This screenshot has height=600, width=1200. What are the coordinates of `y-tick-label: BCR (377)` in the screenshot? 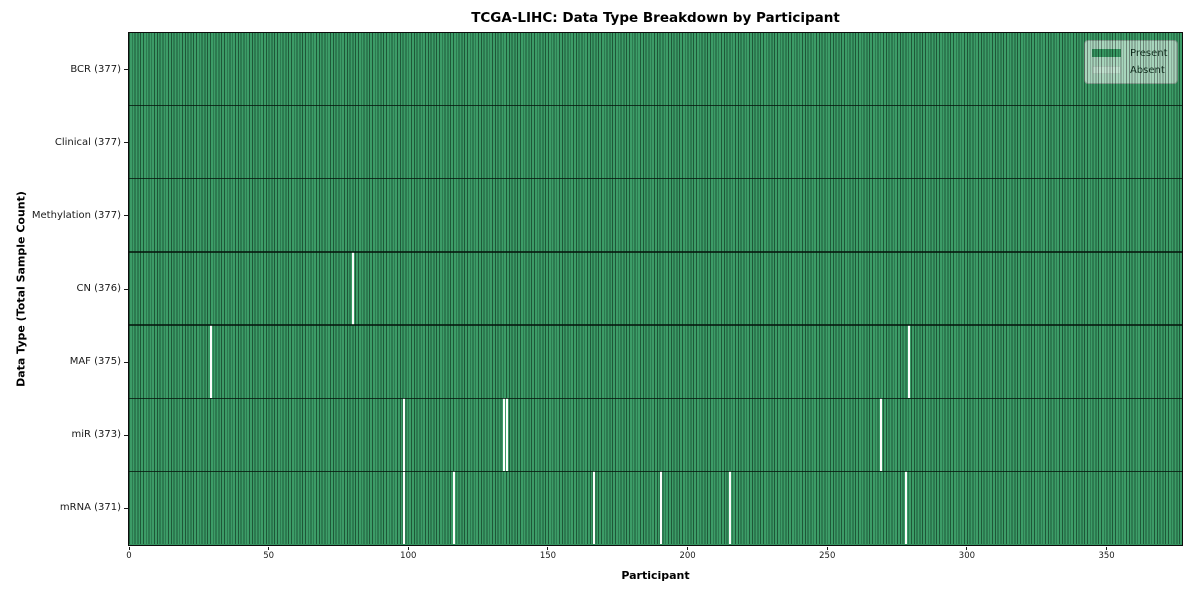 It's located at (95, 69).